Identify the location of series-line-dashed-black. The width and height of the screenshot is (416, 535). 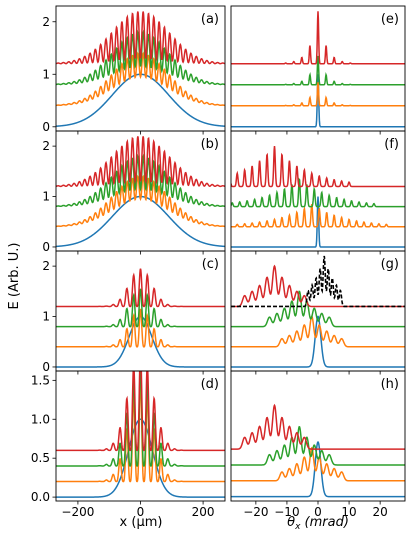
(318, 281).